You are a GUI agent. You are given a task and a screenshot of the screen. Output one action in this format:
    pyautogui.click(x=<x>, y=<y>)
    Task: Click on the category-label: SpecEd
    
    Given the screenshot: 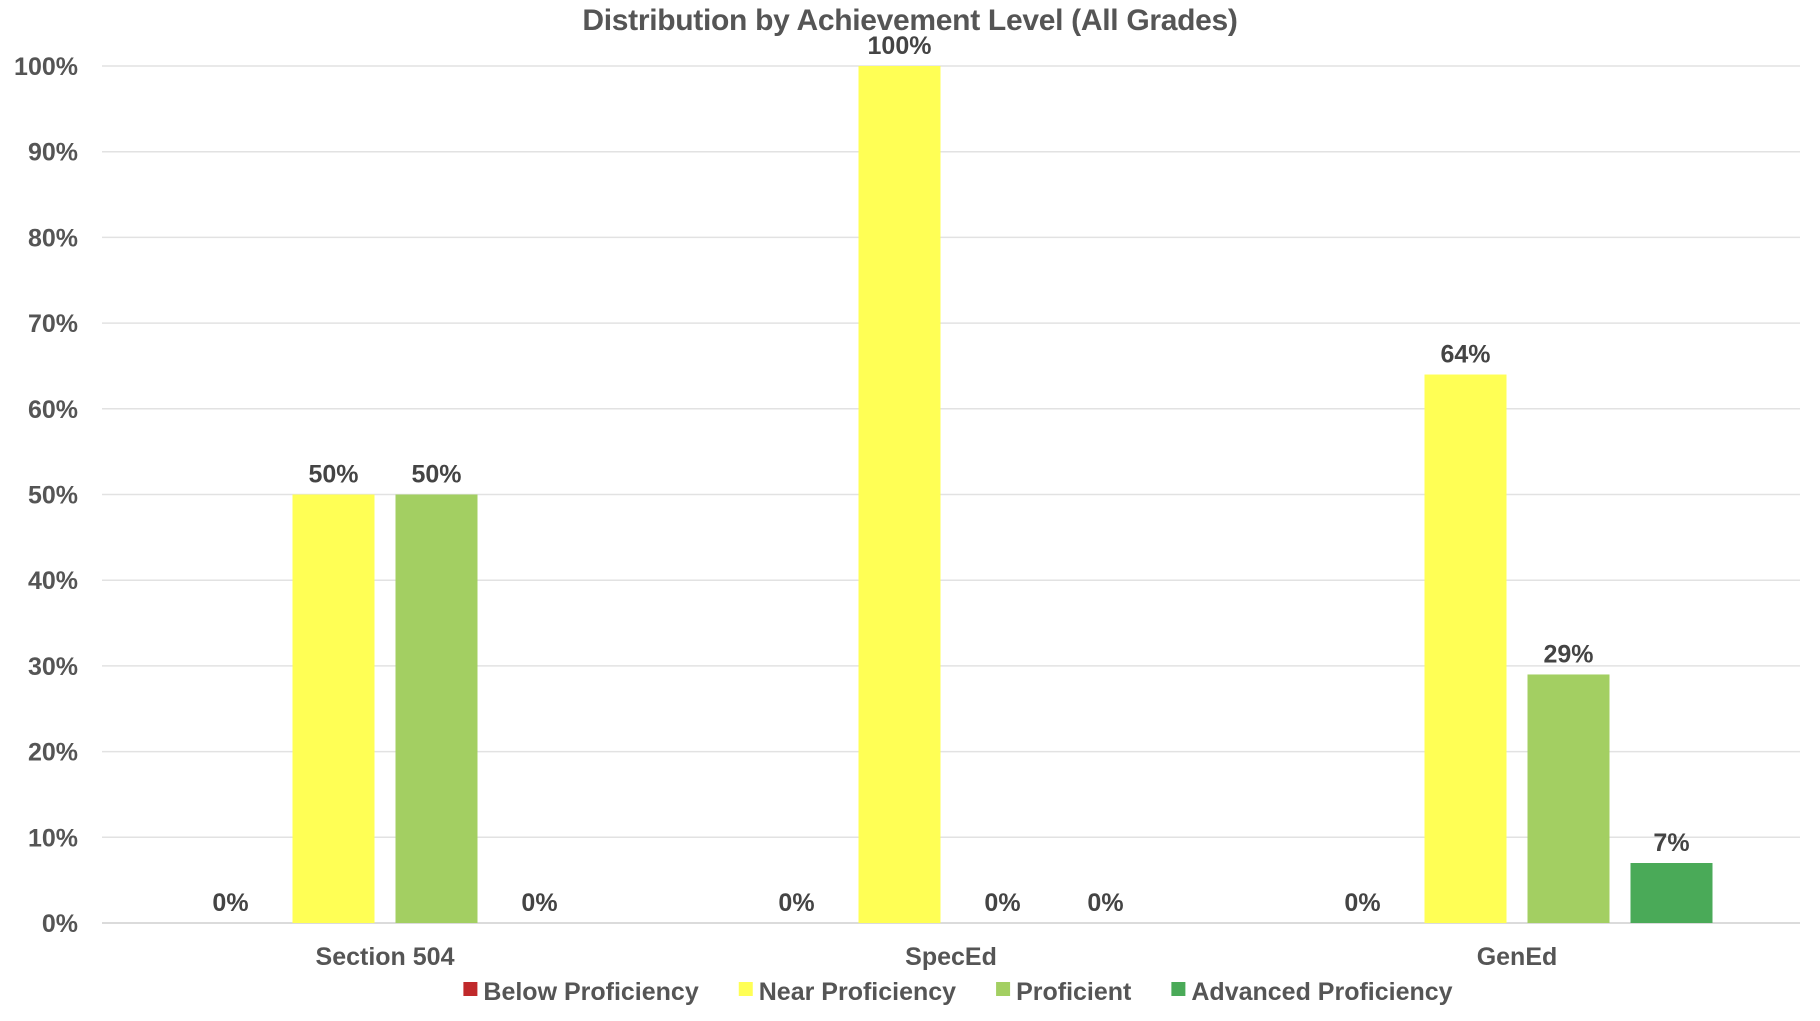 What is the action you would take?
    pyautogui.click(x=951, y=957)
    